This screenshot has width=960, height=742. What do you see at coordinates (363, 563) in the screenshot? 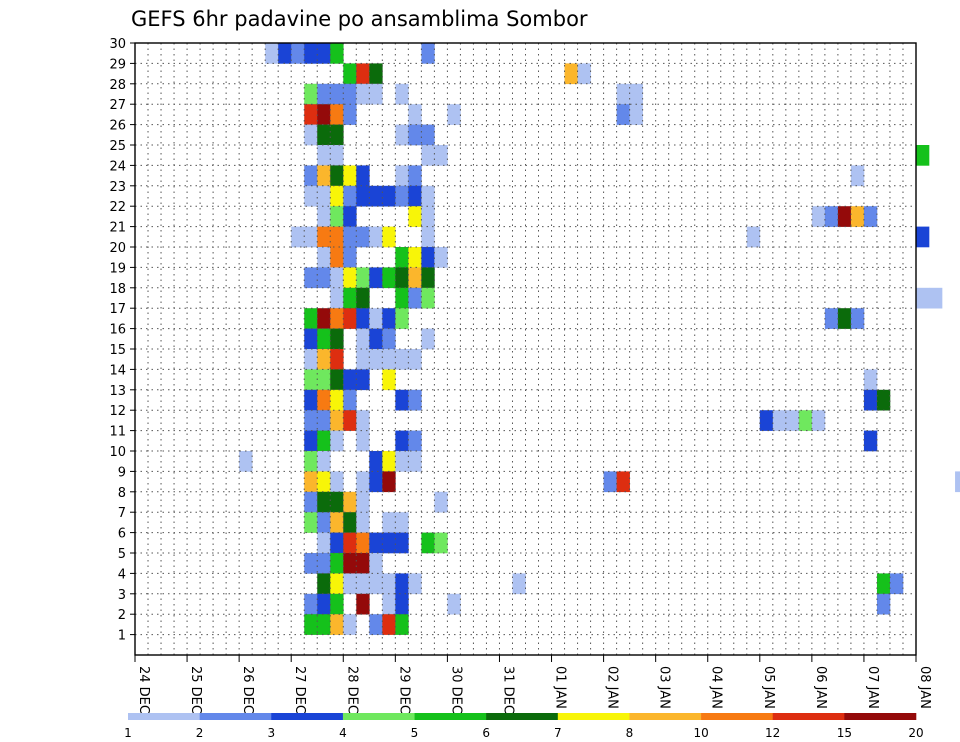
I see `heatmap-cell-m5-t17` at bounding box center [363, 563].